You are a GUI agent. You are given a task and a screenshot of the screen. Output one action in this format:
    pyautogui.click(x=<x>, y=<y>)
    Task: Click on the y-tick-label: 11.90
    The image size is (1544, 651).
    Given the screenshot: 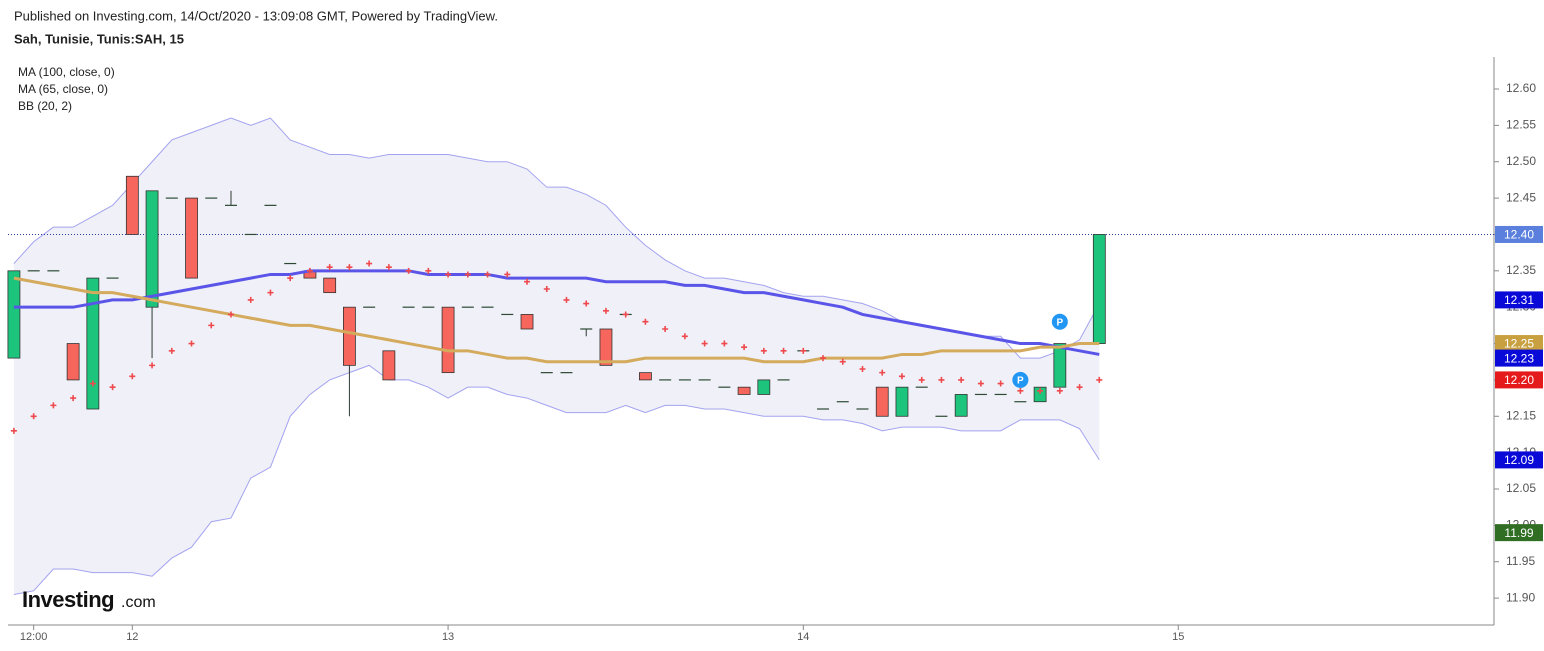 What is the action you would take?
    pyautogui.click(x=1520, y=597)
    